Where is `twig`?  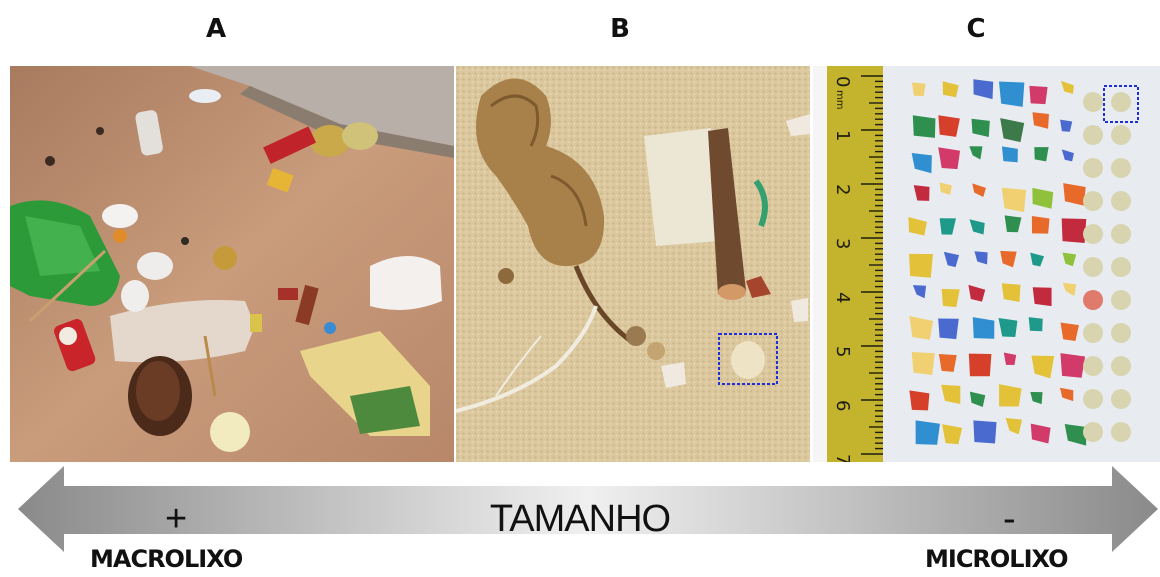 twig is located at coordinates (727, 211).